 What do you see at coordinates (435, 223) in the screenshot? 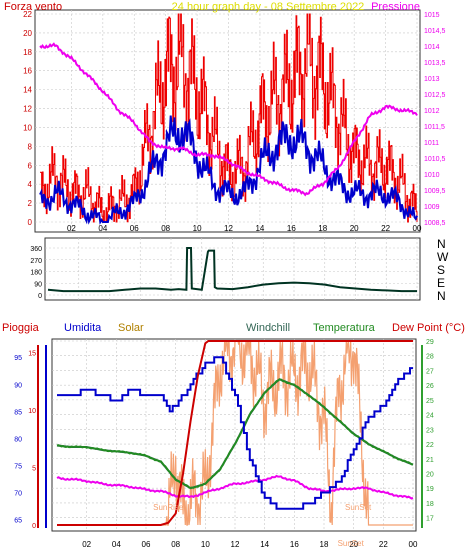
I see `pressure-tick-label: 1008,5` at bounding box center [435, 223].